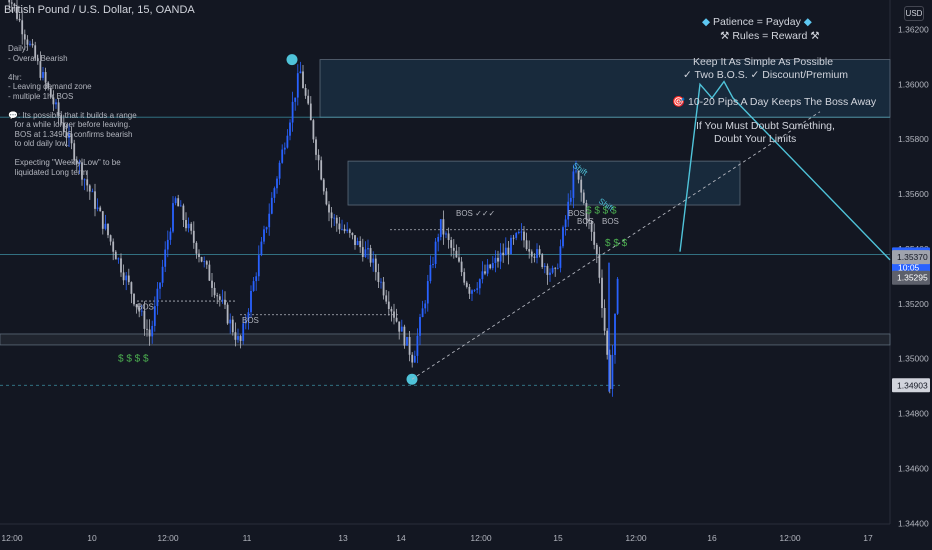 This screenshot has height=550, width=932. I want to click on swing-marker, so click(292, 60).